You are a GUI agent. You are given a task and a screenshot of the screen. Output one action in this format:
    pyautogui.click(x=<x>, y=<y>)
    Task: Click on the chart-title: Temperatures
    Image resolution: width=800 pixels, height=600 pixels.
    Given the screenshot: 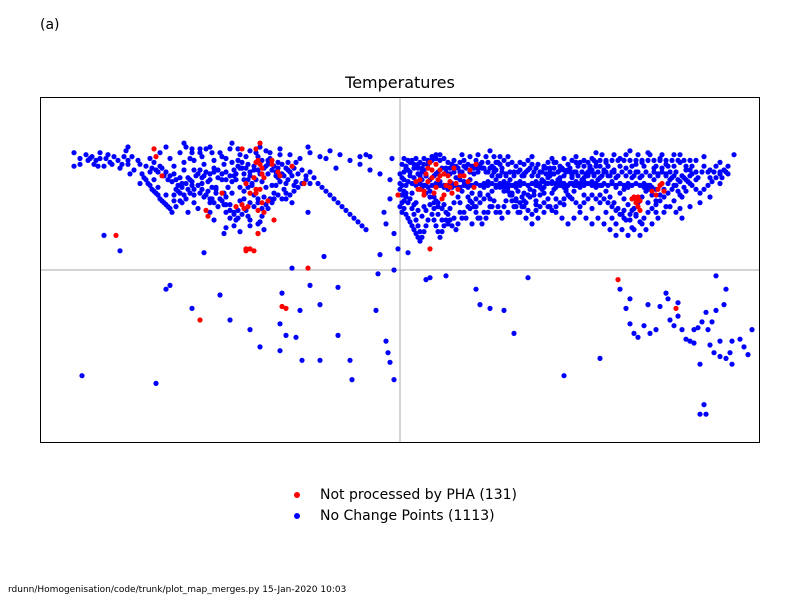 What is the action you would take?
    pyautogui.click(x=400, y=82)
    